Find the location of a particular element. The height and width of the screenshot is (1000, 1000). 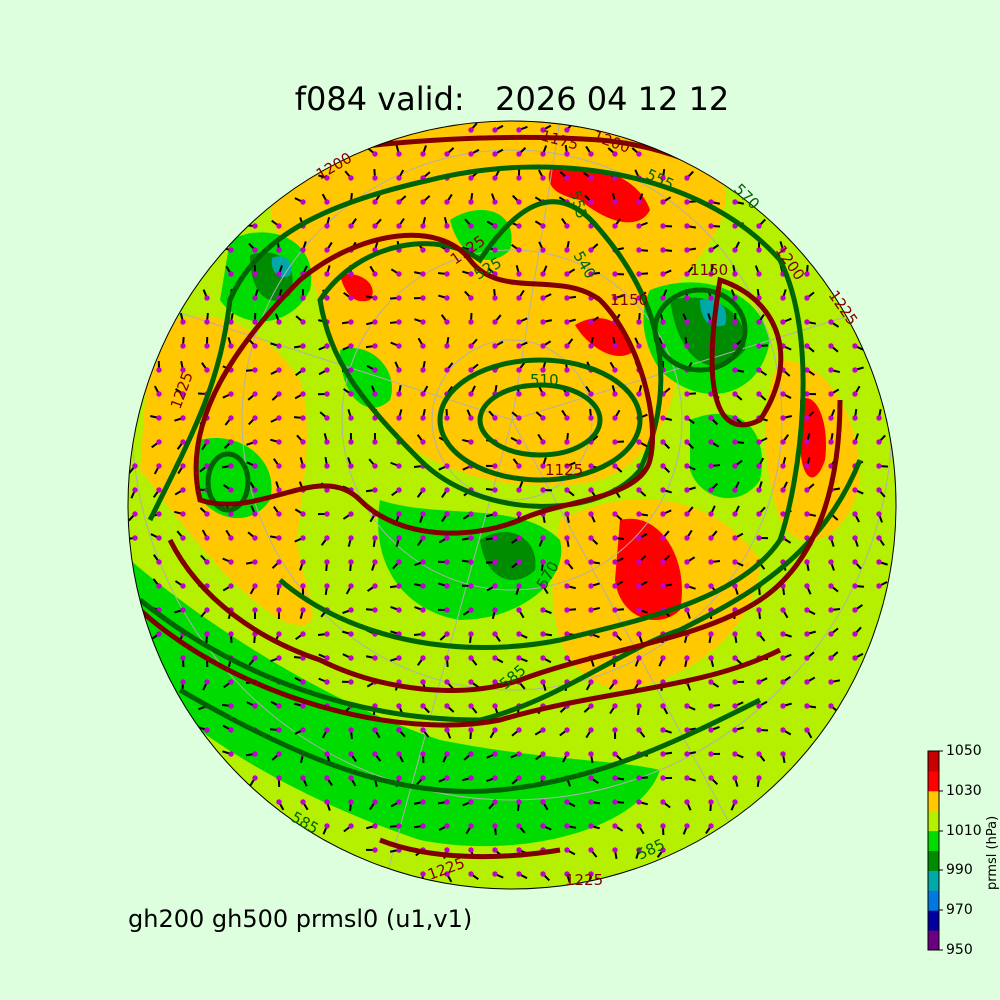

colorbar-label: prmsl (hPa) is located at coordinates (992, 852).